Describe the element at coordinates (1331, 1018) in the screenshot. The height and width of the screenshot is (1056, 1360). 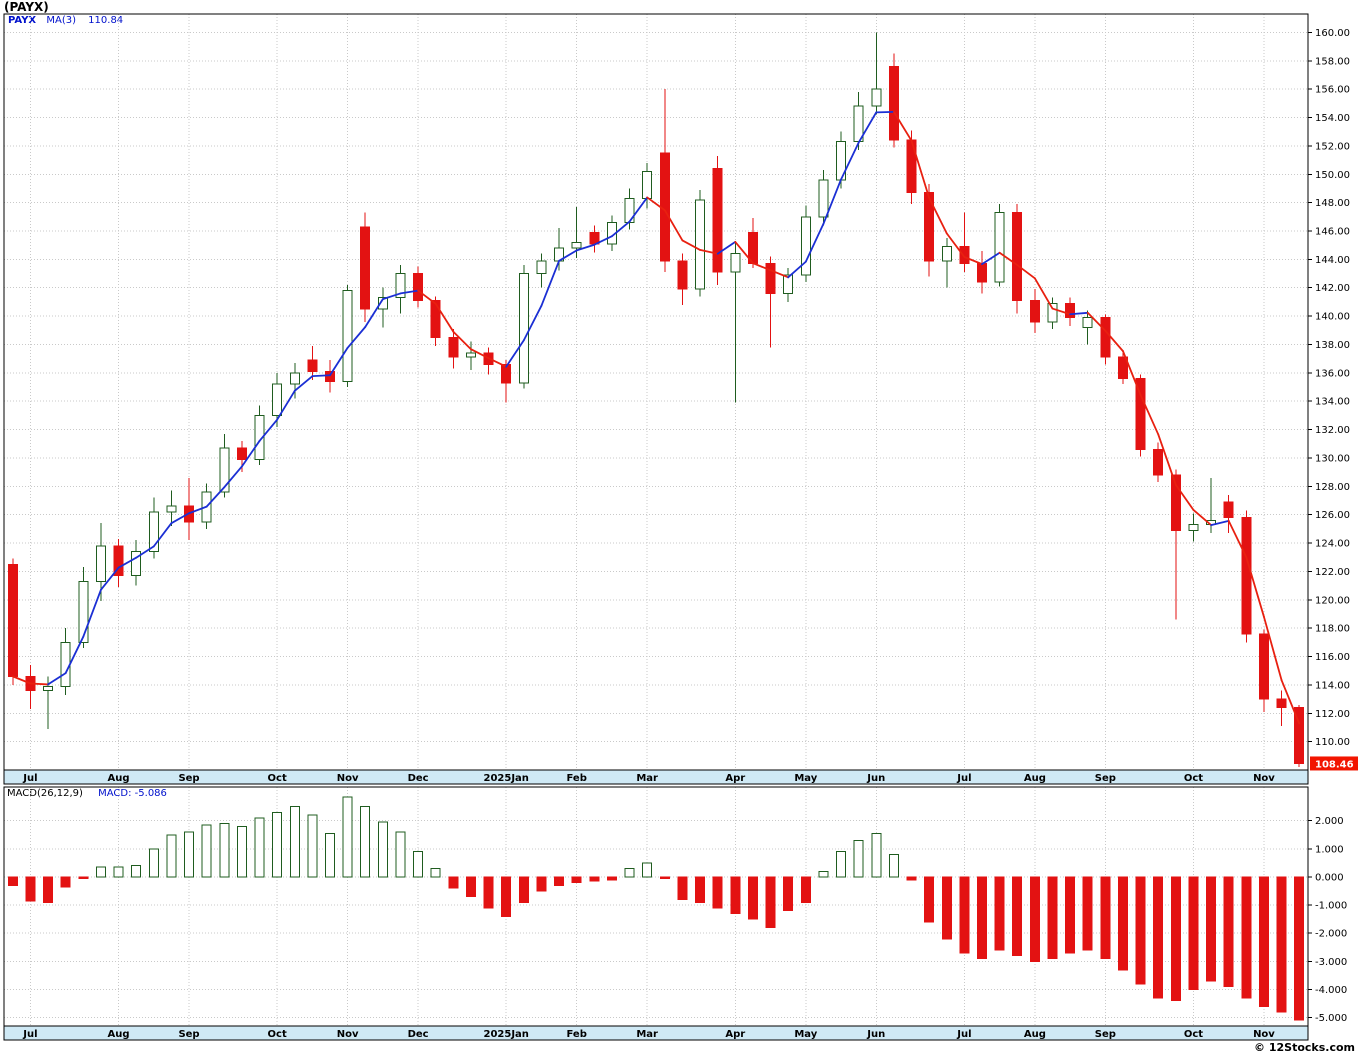
I see `axis-tick-label: -5.000` at that location.